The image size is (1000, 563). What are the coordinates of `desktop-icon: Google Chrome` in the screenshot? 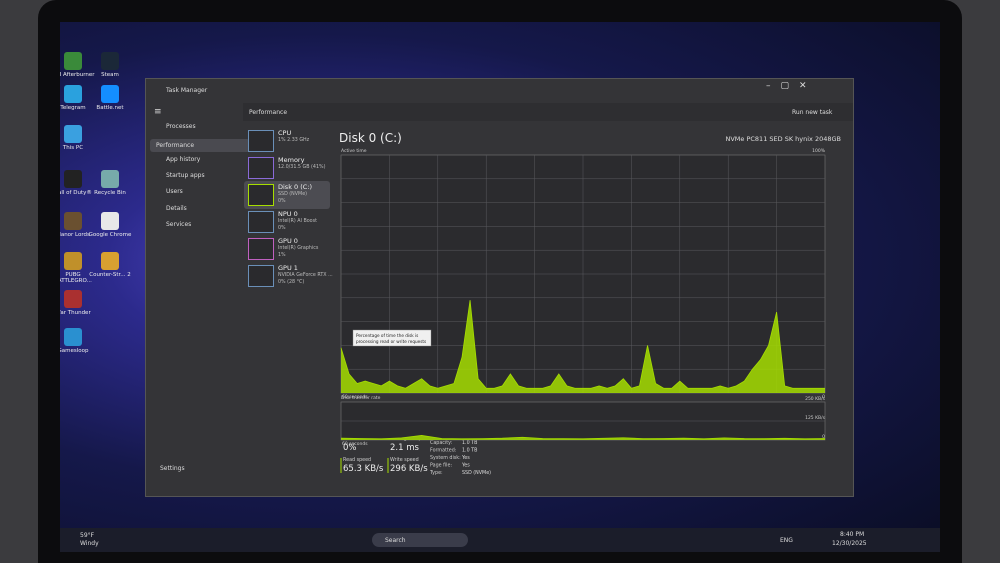 It's located at (110, 225).